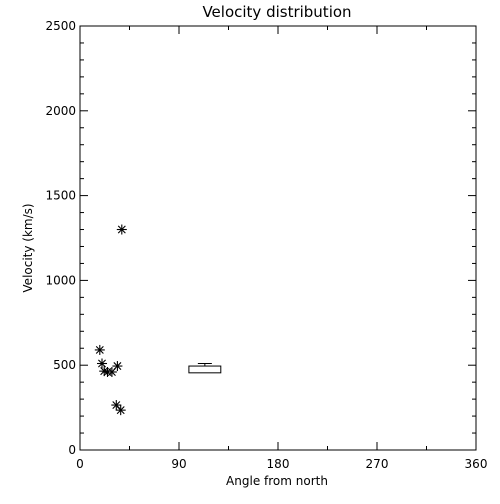 This screenshot has height=504, width=500. I want to click on x-axis-label: Angle from north, so click(277, 481).